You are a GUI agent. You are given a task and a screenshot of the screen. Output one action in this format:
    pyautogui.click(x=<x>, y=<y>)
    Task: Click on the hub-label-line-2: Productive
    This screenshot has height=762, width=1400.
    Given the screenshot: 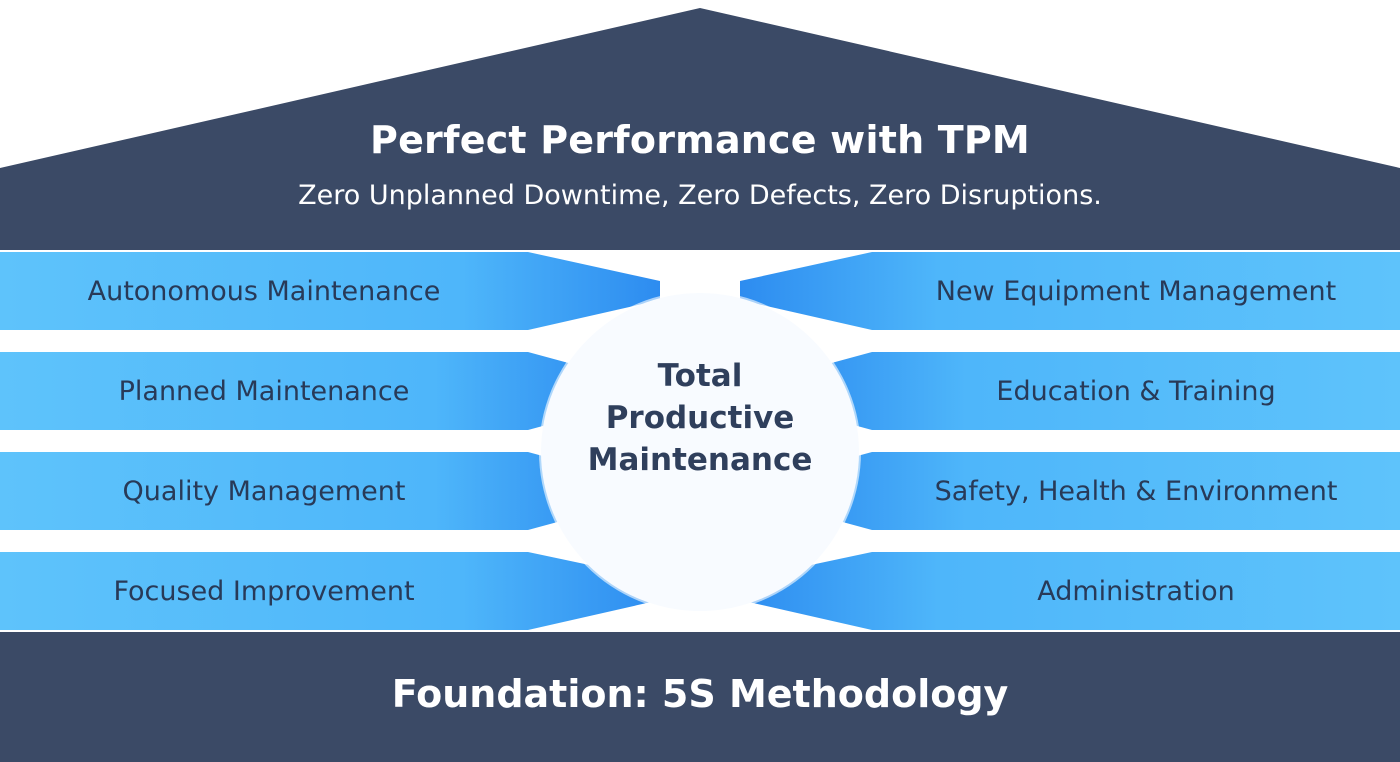 What is the action you would take?
    pyautogui.click(x=700, y=418)
    